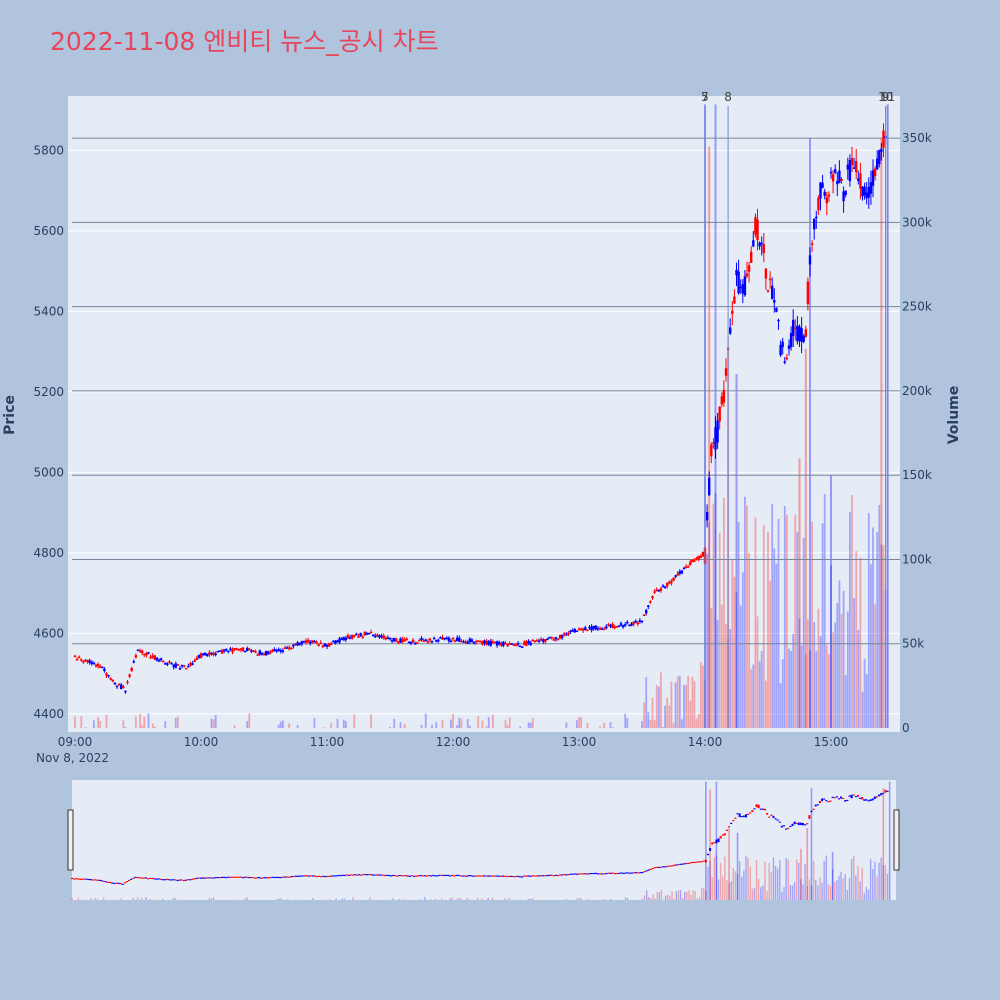 This screenshot has width=1000, height=1000. What do you see at coordinates (710, 844) in the screenshot?
I see `range-slider-volume-spike` at bounding box center [710, 844].